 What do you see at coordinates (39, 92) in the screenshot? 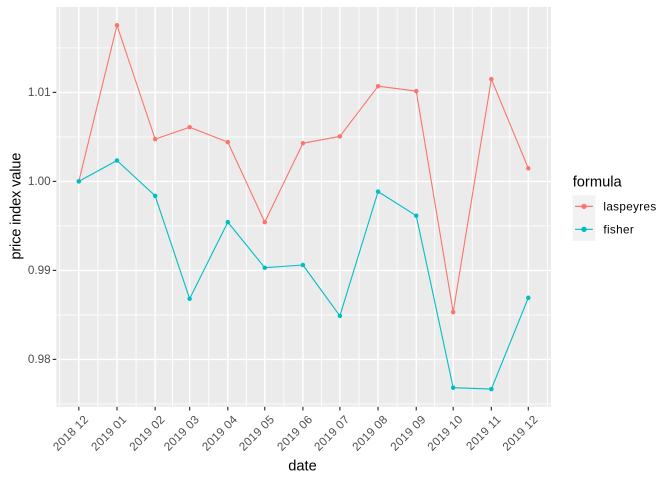
I see `svg-text: 1.01` at bounding box center [39, 92].